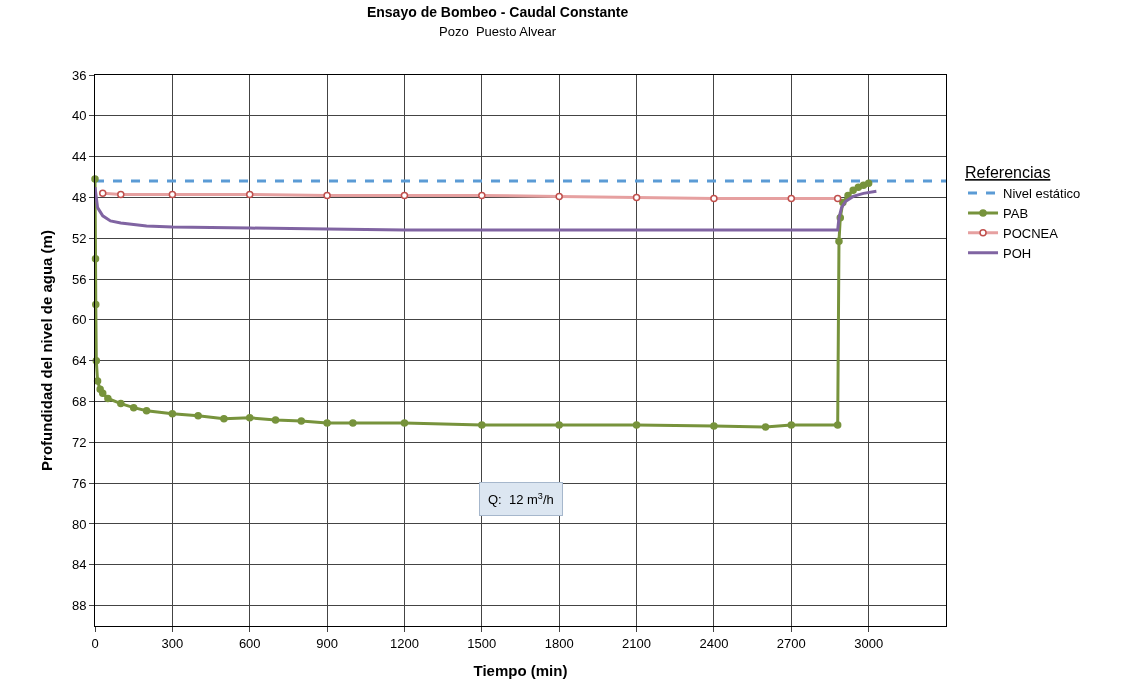  I want to click on legend-label: POCNEA, so click(1031, 233).